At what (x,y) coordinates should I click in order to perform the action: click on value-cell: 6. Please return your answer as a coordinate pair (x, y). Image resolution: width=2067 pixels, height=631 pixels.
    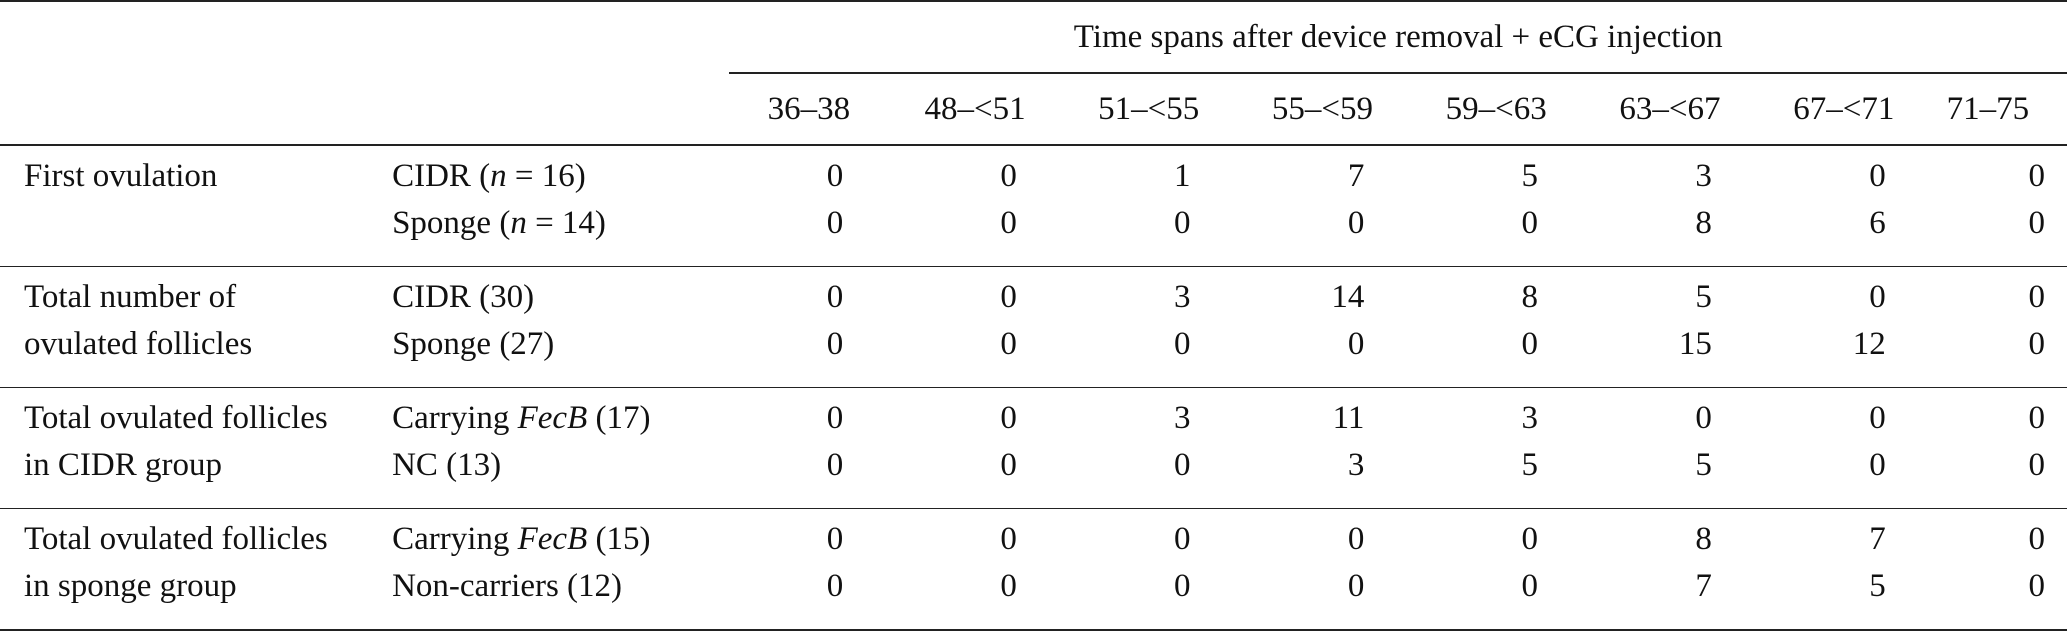
    Looking at the image, I should click on (1877, 223).